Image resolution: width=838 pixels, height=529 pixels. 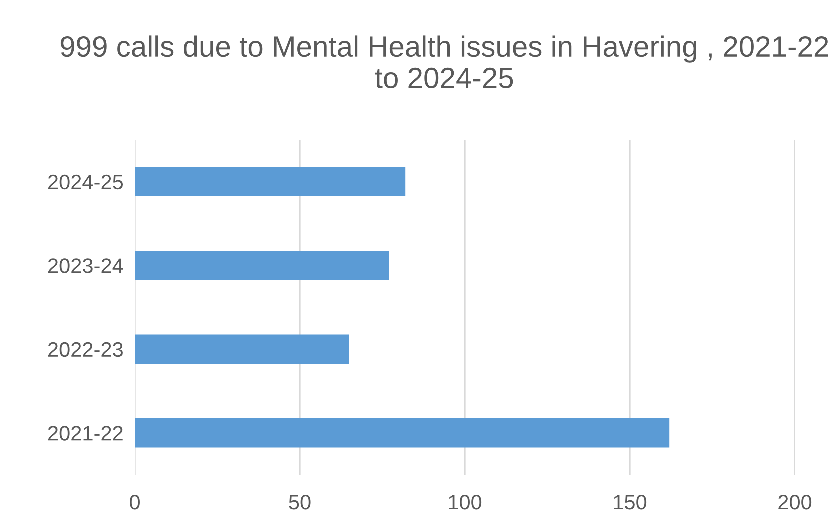 I want to click on y-tick-label: 2021-22, so click(x=85, y=433).